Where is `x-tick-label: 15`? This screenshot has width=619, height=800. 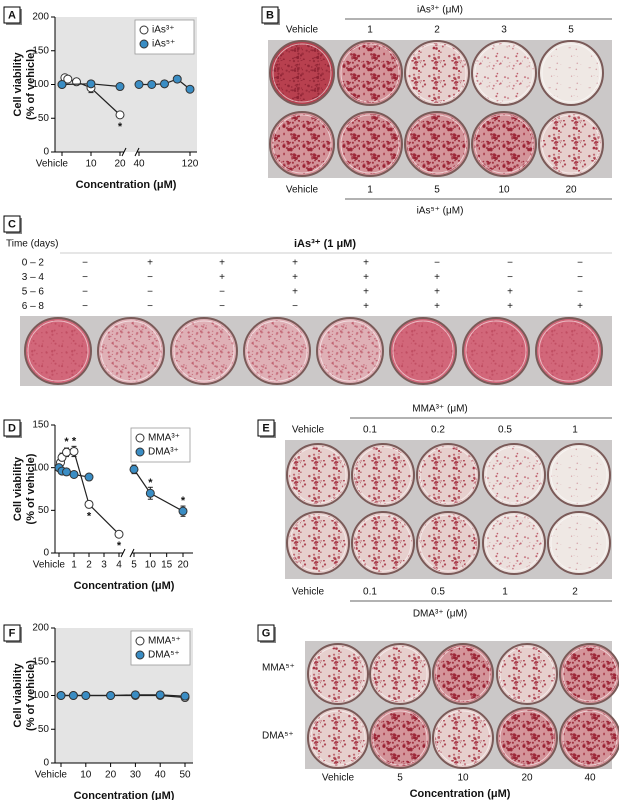 x-tick-label: 15 is located at coordinates (167, 565).